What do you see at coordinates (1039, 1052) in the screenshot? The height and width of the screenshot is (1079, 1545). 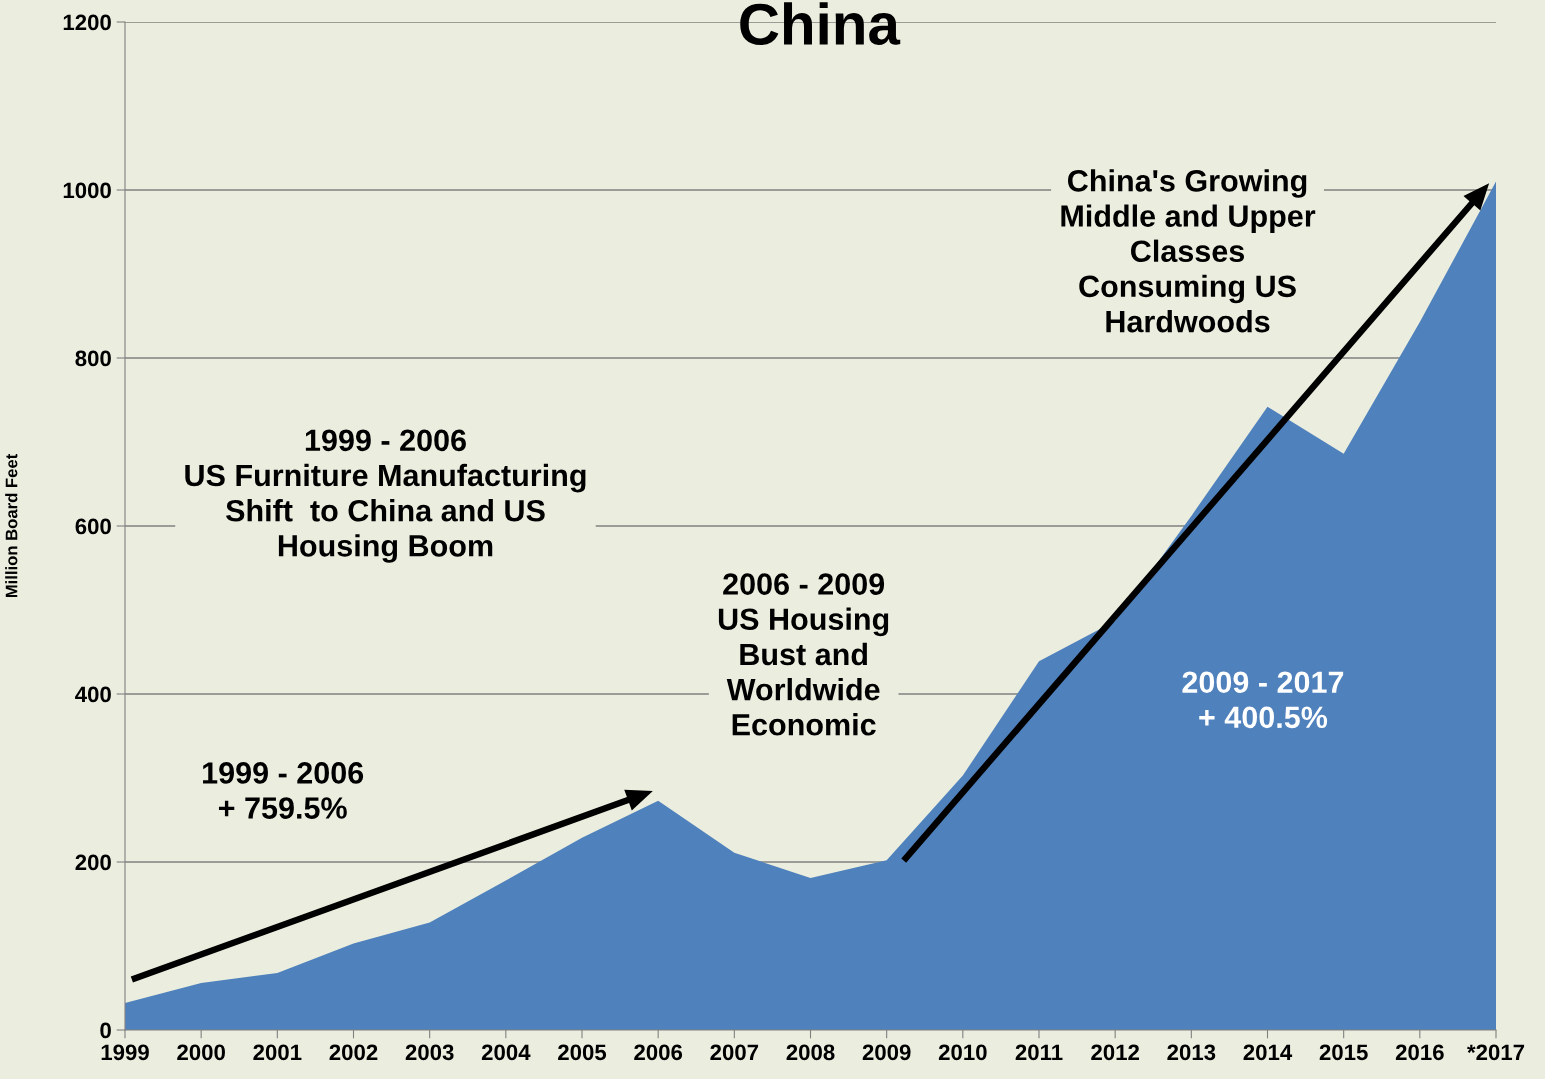 I see `x-tick-label: 2011` at bounding box center [1039, 1052].